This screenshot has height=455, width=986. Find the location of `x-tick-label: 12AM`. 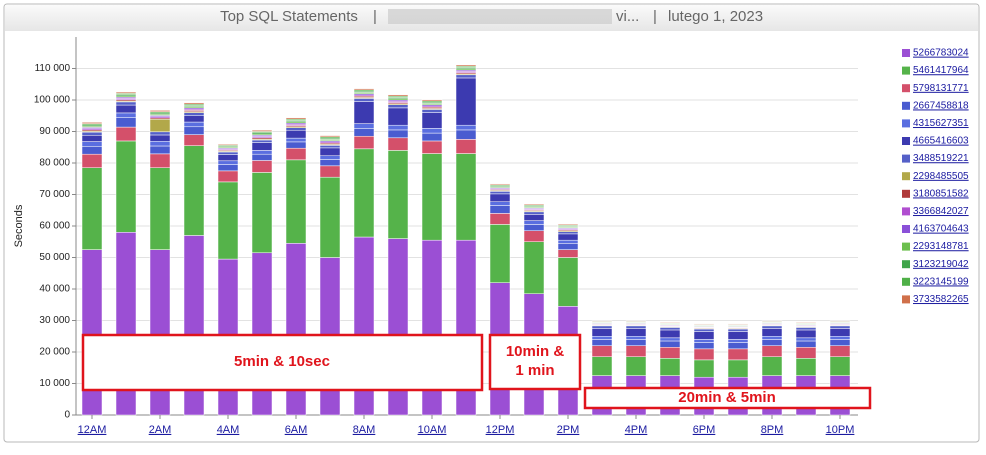

x-tick-label: 12AM is located at coordinates (92, 430).